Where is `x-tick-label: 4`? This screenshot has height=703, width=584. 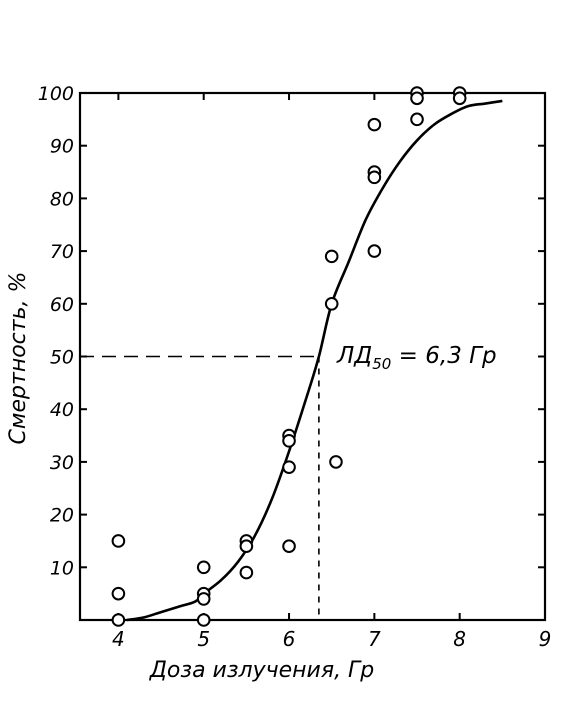
x-tick-label: 4 is located at coordinates (118, 639).